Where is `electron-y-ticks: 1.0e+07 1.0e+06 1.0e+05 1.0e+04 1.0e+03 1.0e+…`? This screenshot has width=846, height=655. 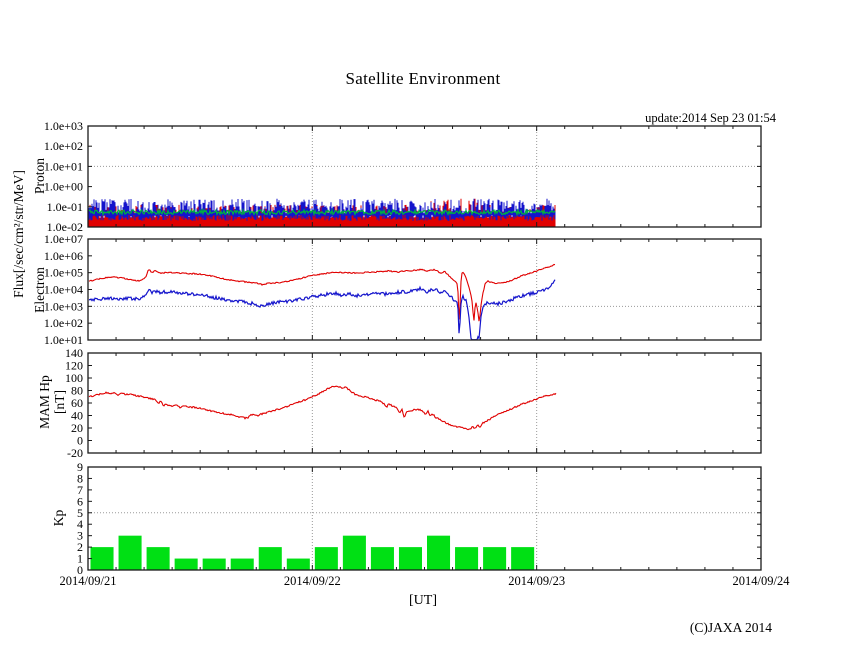
electron-y-ticks: 1.0e+07 1.0e+06 1.0e+05 1.0e+04 1.0e+03 1.0e+… is located at coordinates (402, 289).